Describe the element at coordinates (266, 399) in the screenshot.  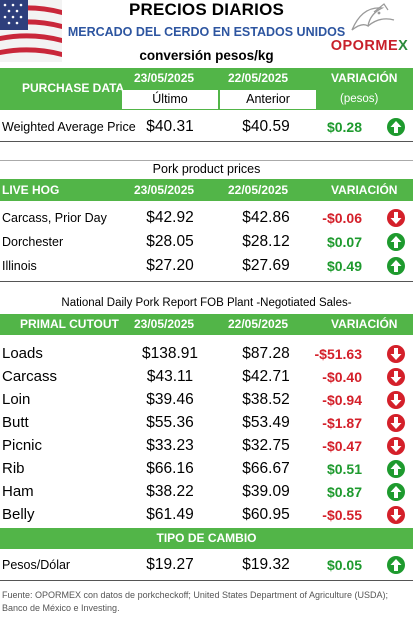
I see `value-previous: $38.52` at that location.